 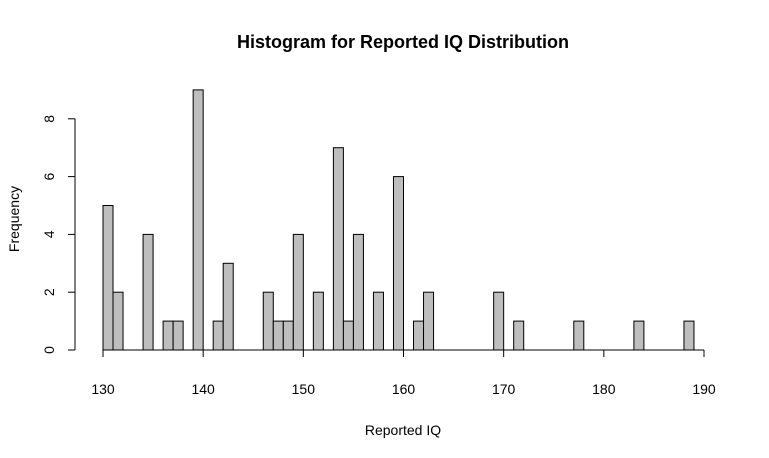 What do you see at coordinates (203, 389) in the screenshot?
I see `x-tick-label: 140` at bounding box center [203, 389].